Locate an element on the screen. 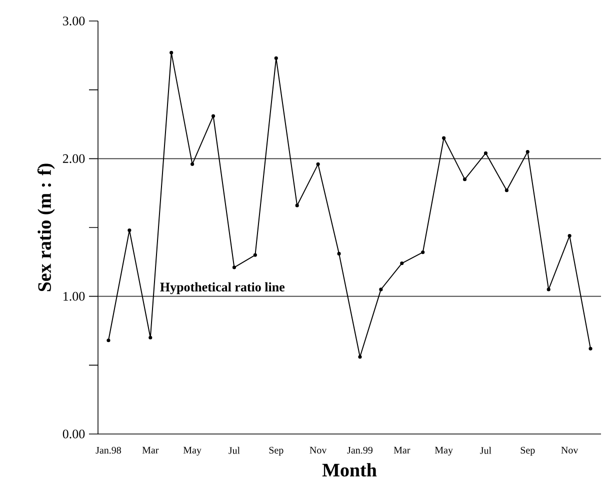 The image size is (605, 494). y-tick-label: 2.00 is located at coordinates (73, 159).